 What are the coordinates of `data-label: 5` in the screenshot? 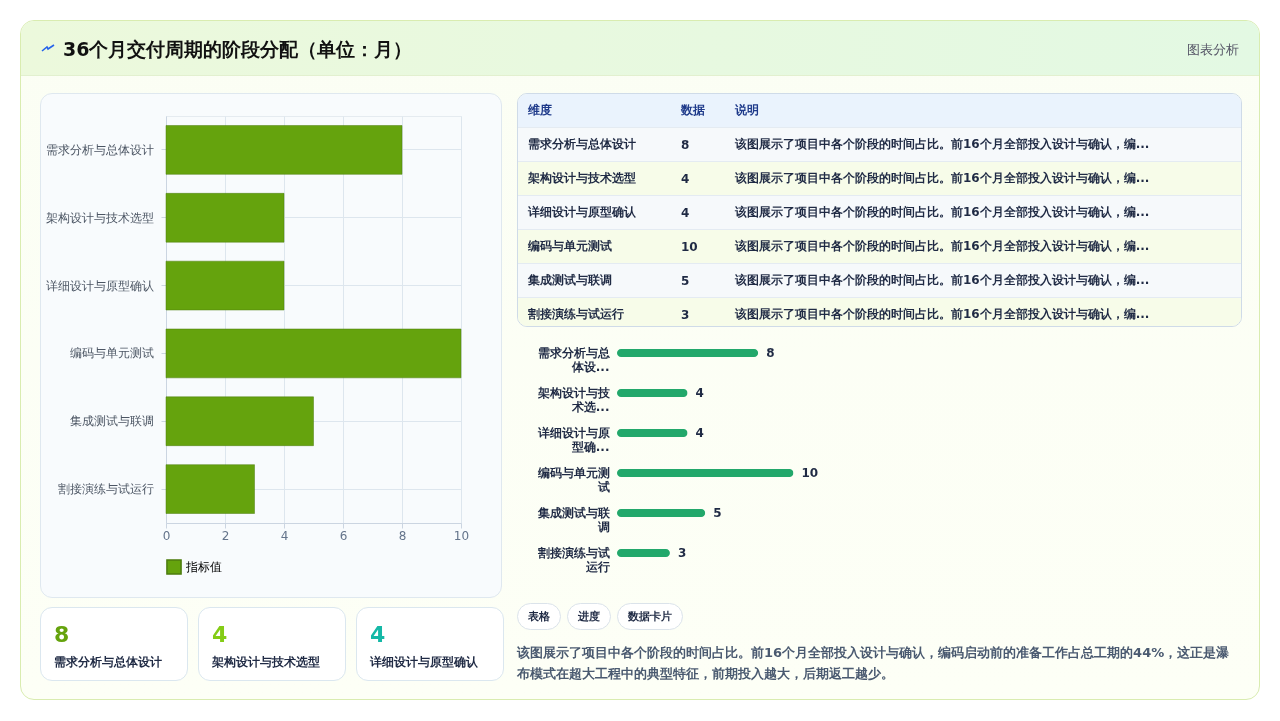 It's located at (717, 513).